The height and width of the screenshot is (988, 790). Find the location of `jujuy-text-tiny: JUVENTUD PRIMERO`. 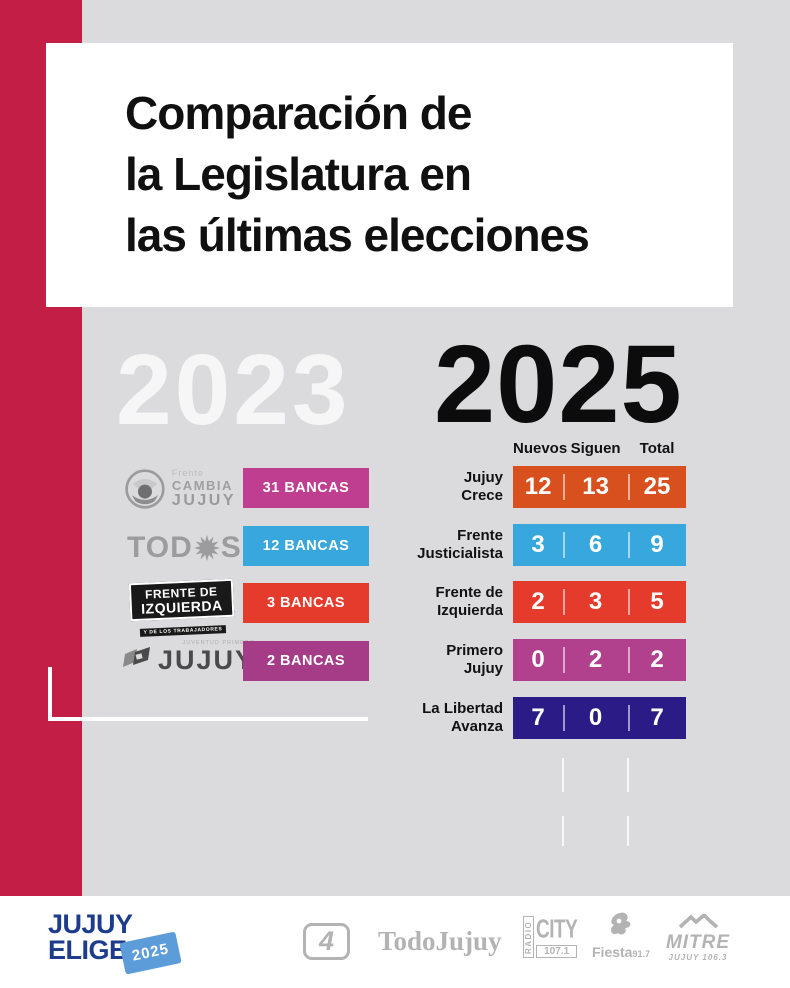

jujuy-text-tiny: JUVENTUD PRIMERO is located at coordinates (219, 643).